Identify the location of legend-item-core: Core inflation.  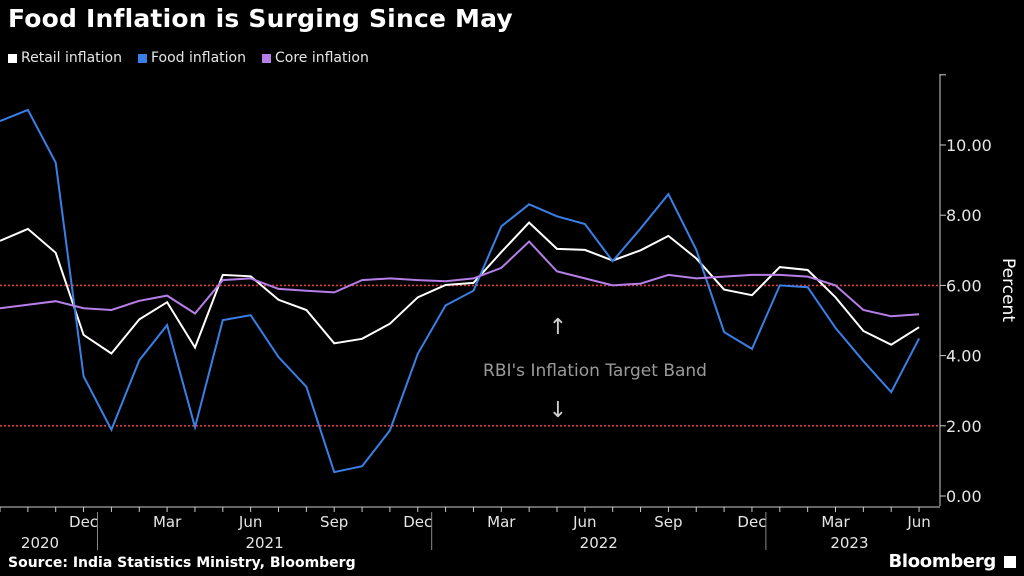
(315, 58).